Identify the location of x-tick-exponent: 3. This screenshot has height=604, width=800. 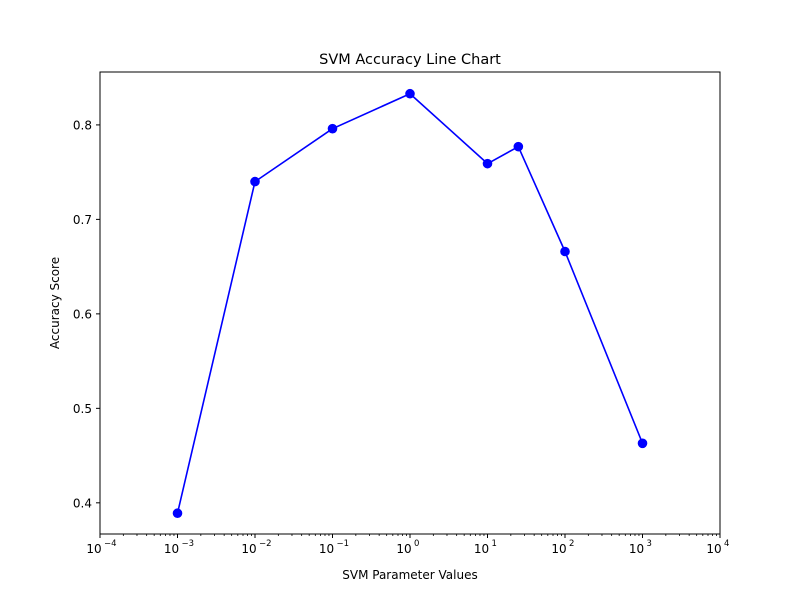
(649, 544).